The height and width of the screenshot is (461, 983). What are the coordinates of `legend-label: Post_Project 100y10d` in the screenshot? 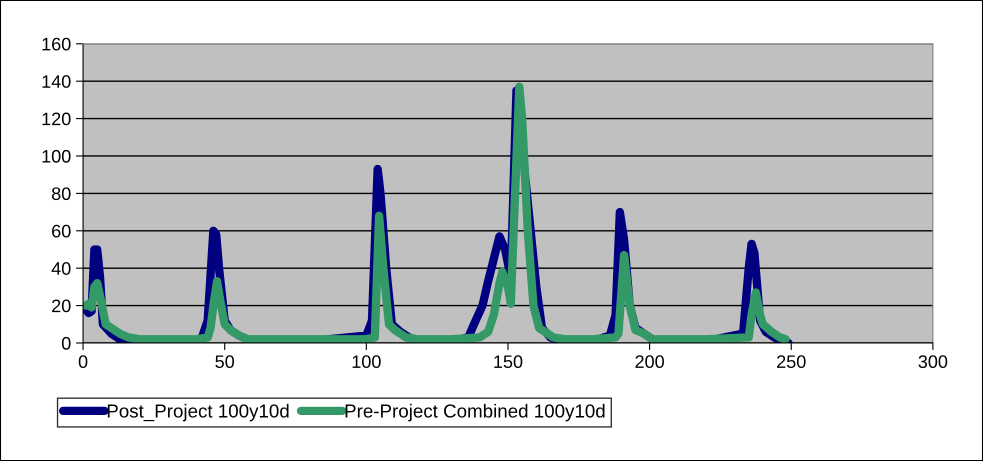 It's located at (198, 413).